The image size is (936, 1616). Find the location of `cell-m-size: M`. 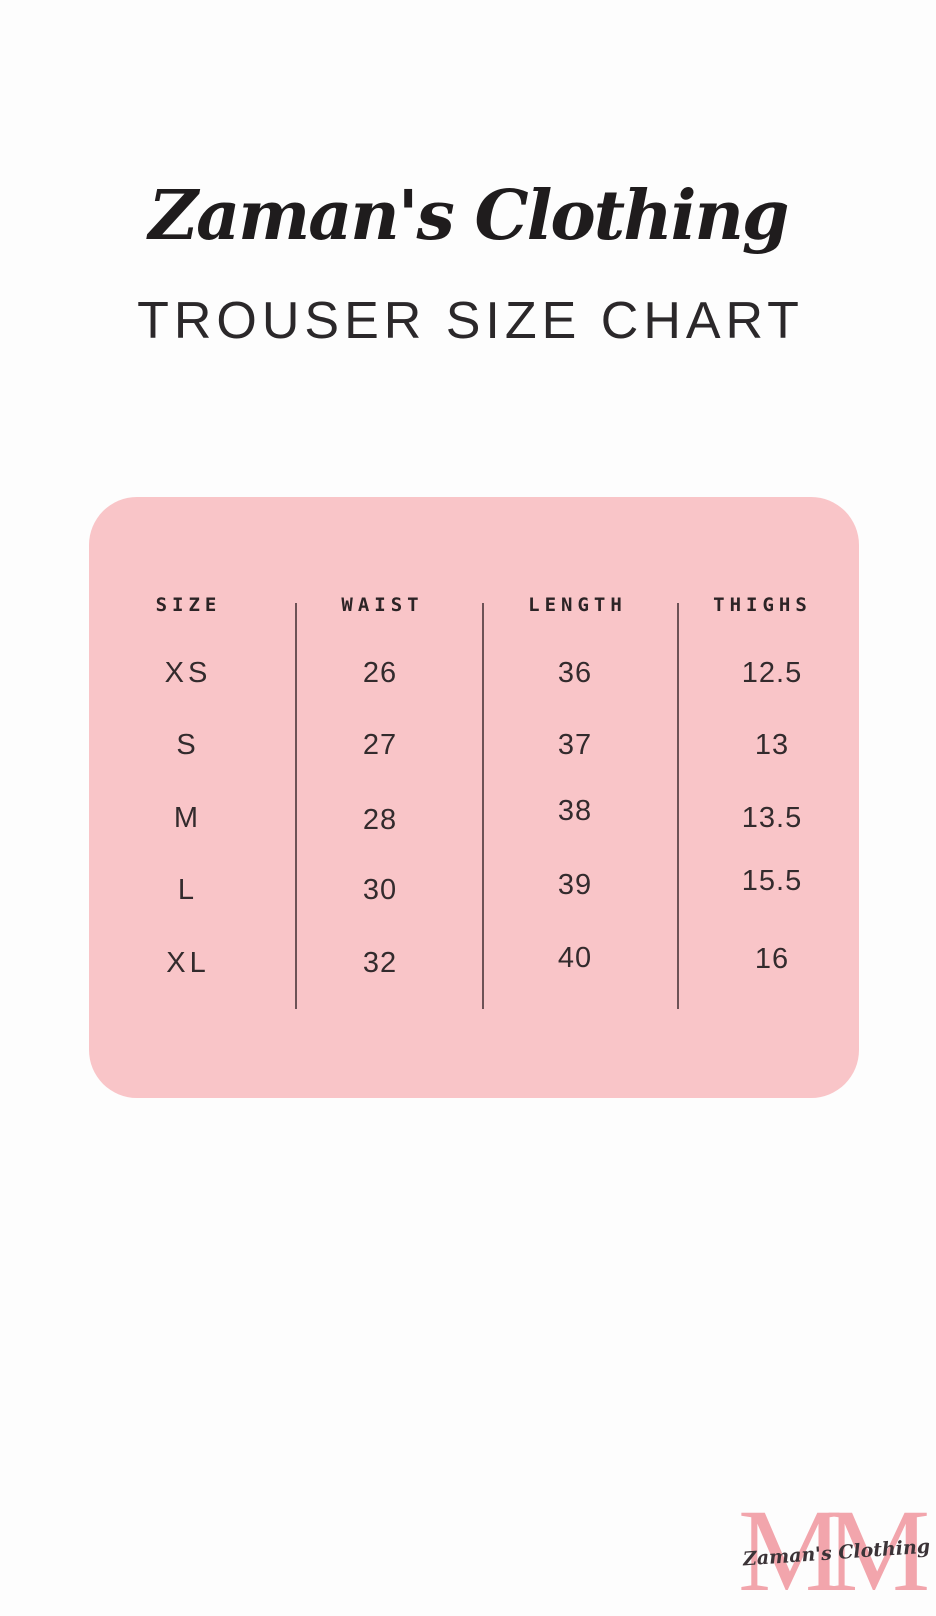

cell-m-size: M is located at coordinates (188, 817).